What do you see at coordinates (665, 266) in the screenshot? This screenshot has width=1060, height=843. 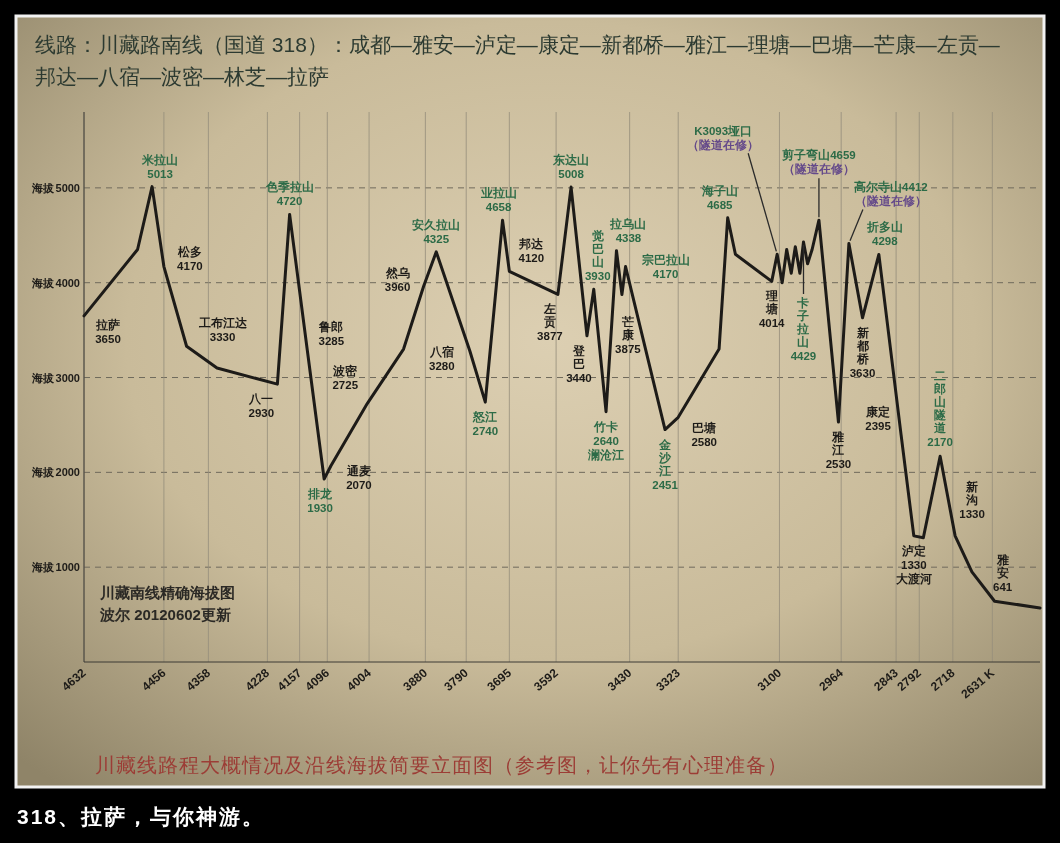 I see `annotation: 宗巴拉山 4170` at bounding box center [665, 266].